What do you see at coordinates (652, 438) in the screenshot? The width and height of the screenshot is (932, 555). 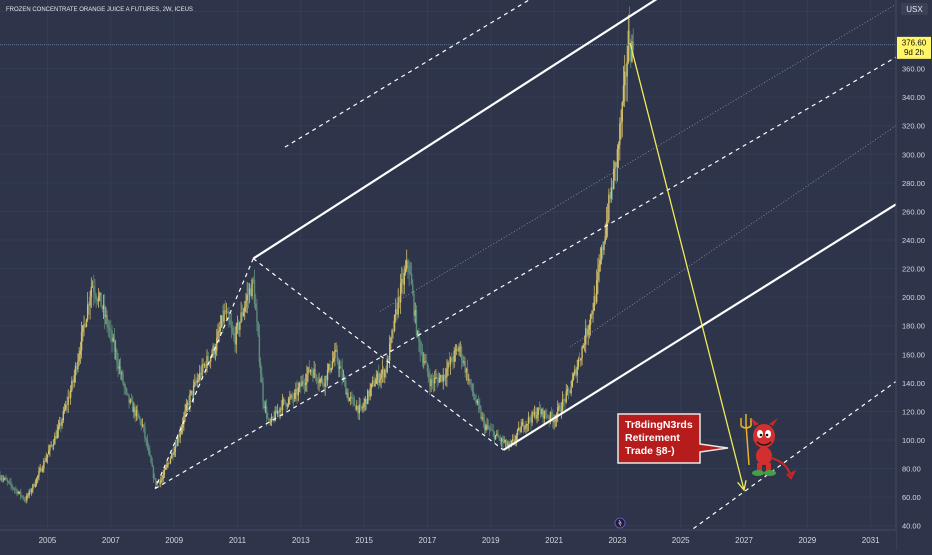 I see `callout-line-2: Retirement` at bounding box center [652, 438].